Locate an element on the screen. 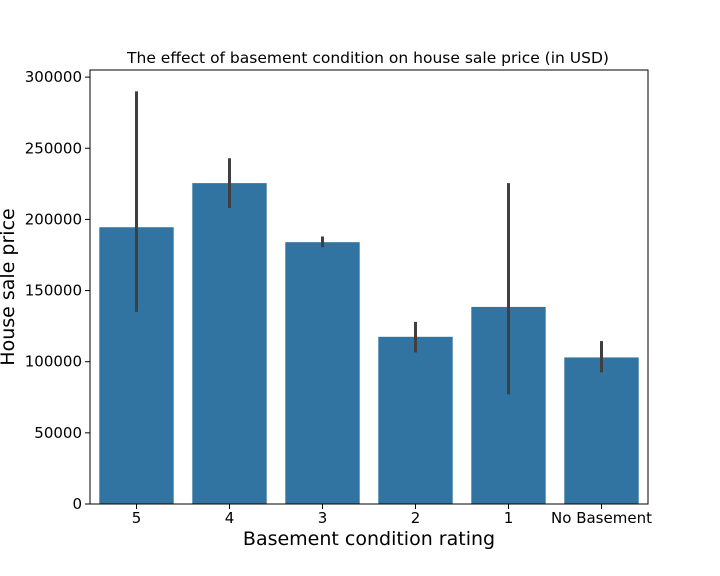  x-tick-label: 2 is located at coordinates (416, 518).